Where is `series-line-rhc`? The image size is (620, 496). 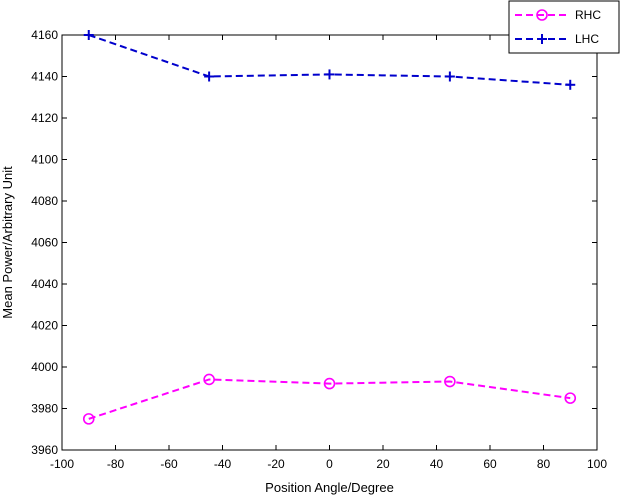 series-line-rhc is located at coordinates (329, 399).